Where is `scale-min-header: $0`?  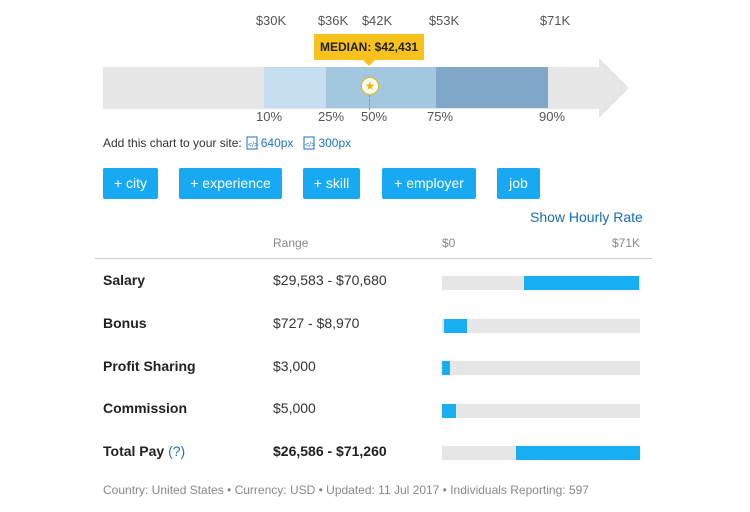
scale-min-header: $0 is located at coordinates (449, 243).